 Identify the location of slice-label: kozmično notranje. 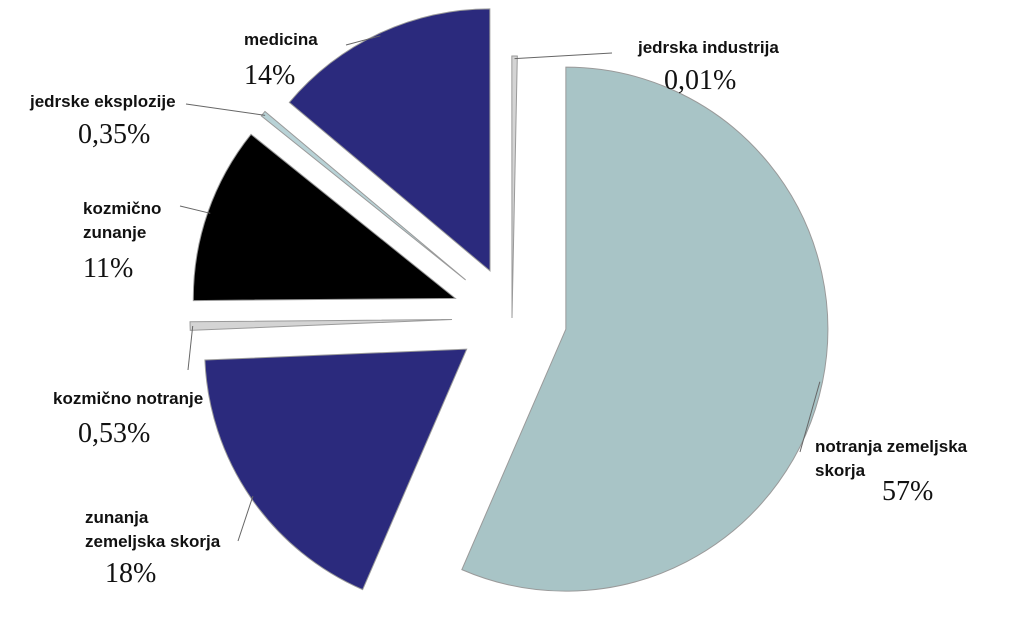
(128, 398).